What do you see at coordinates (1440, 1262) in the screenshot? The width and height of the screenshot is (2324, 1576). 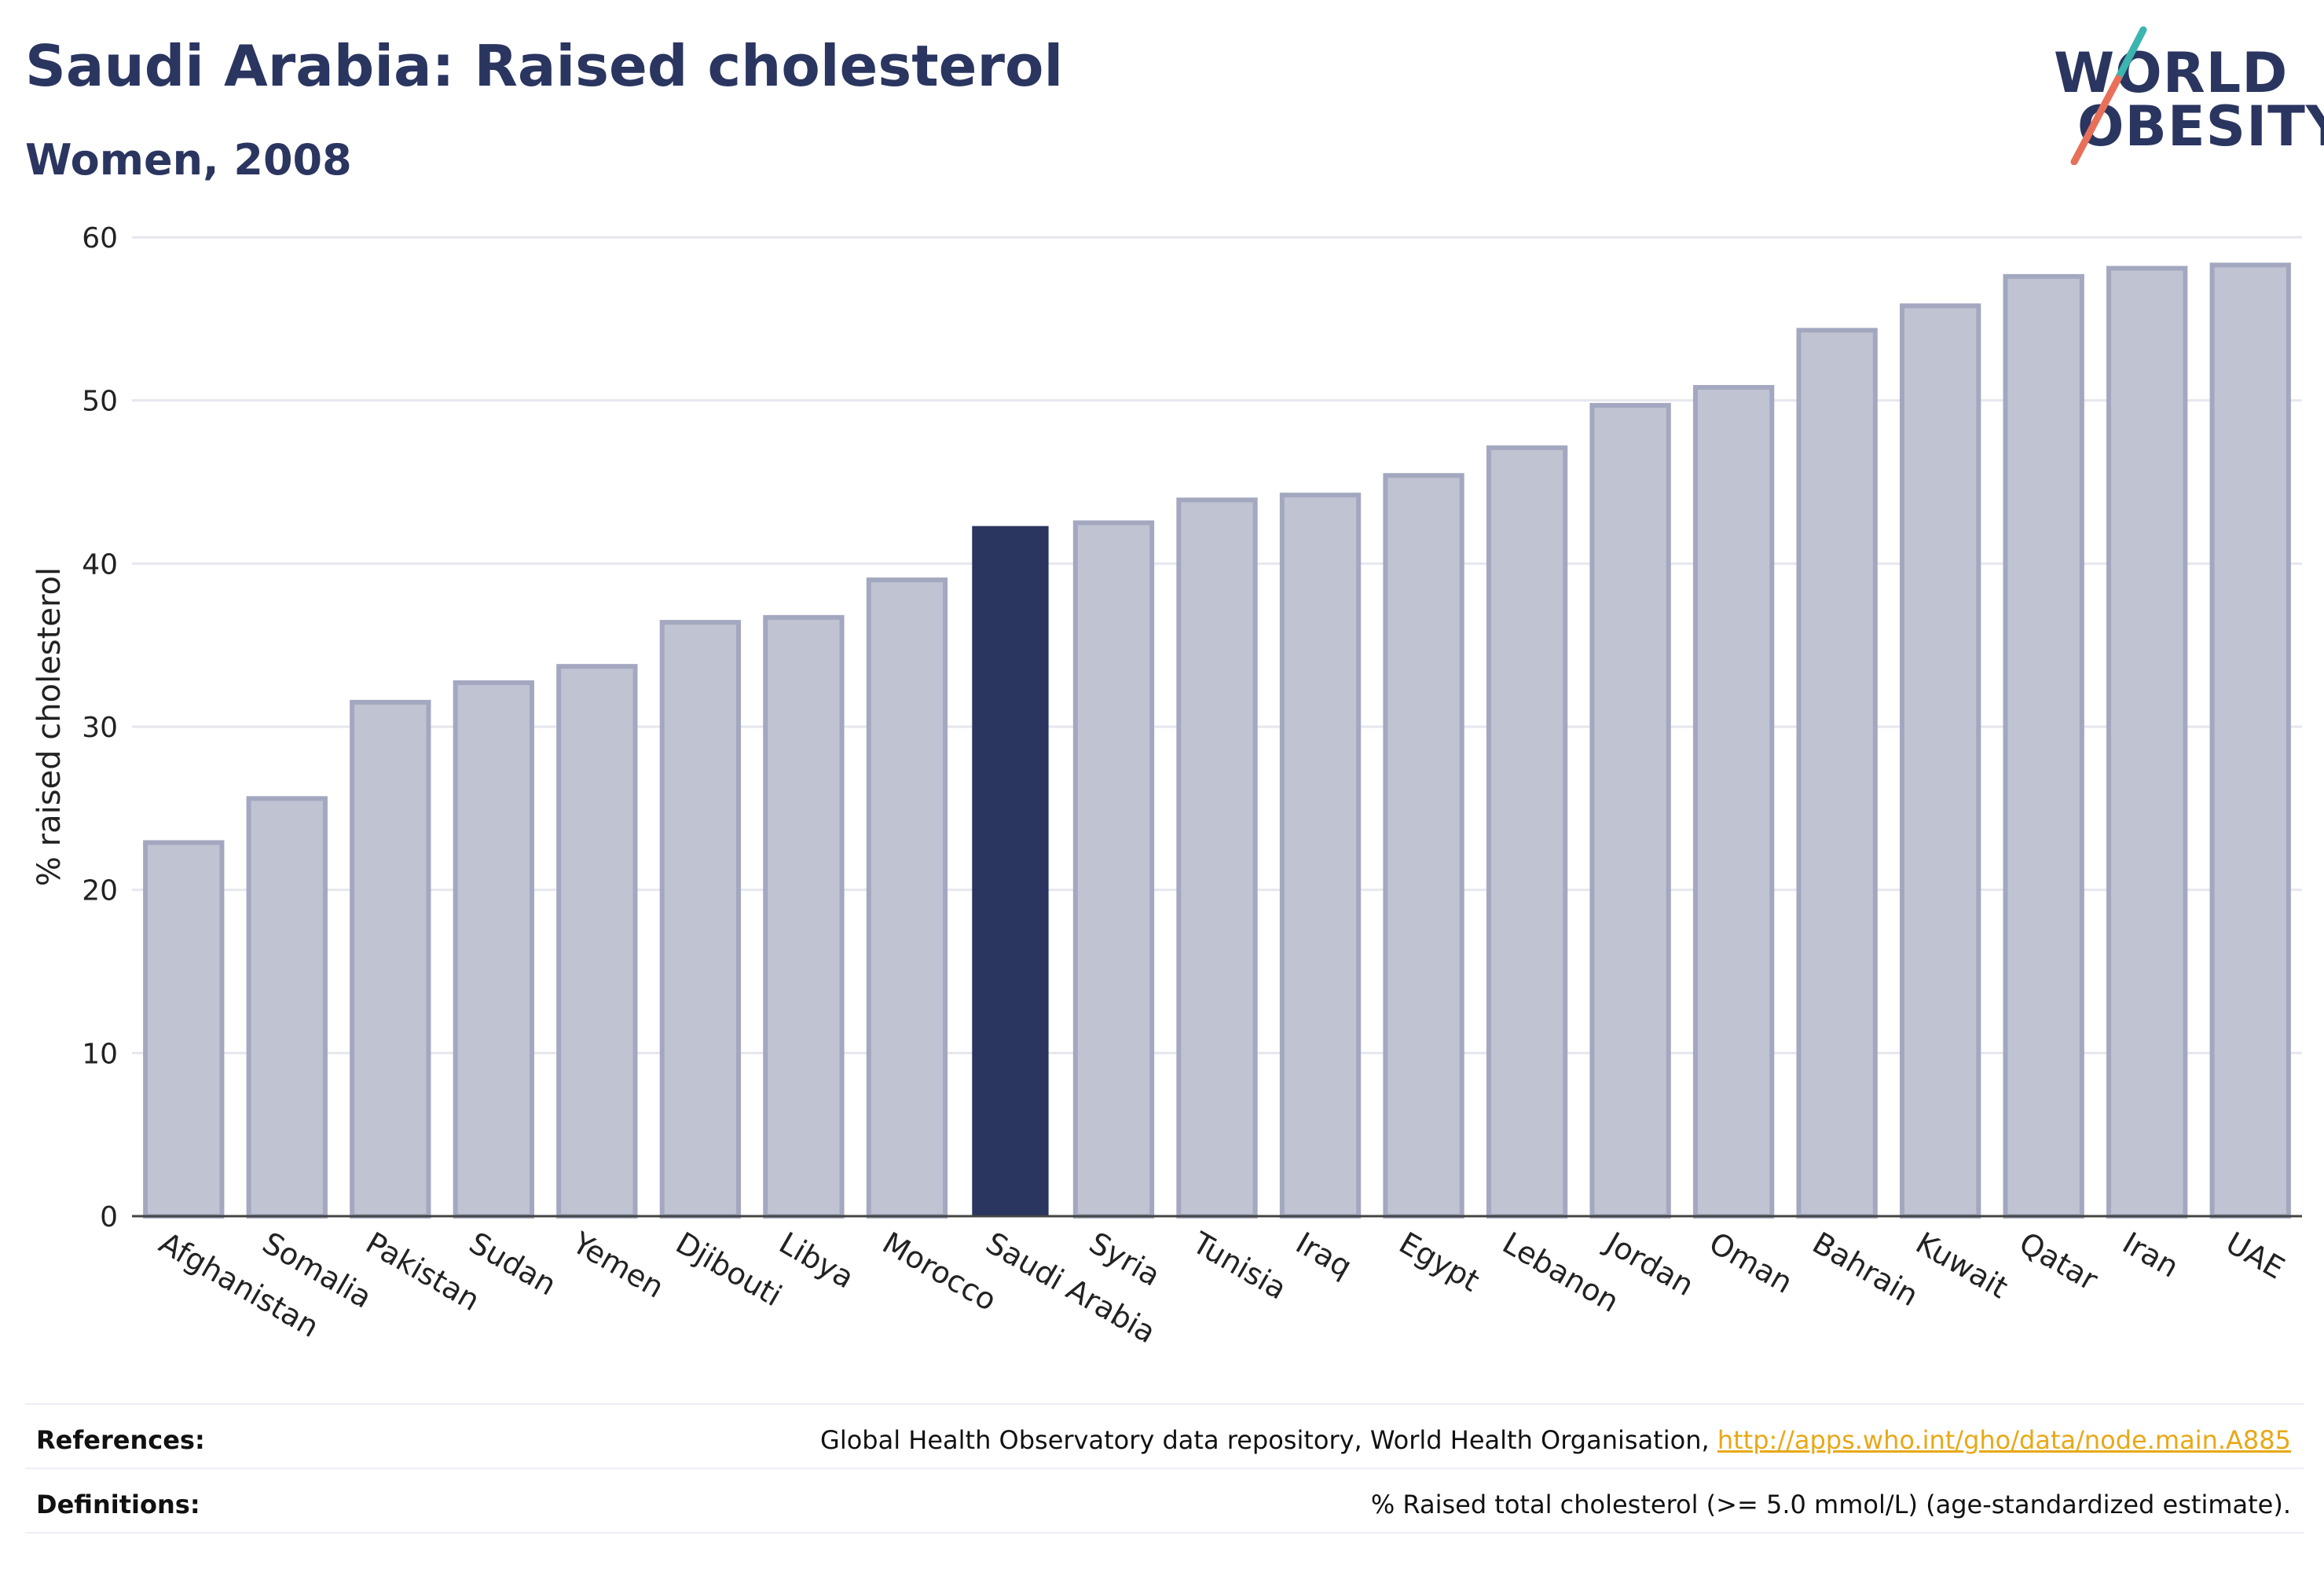 I see `x-tick-label: Egypt` at bounding box center [1440, 1262].